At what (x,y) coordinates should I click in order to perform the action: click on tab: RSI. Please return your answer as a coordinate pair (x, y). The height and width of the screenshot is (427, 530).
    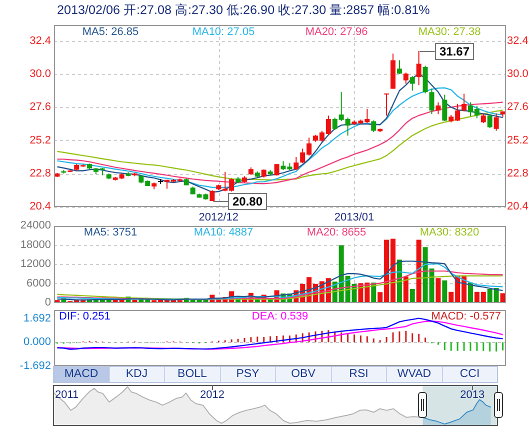
    Looking at the image, I should click on (358, 374).